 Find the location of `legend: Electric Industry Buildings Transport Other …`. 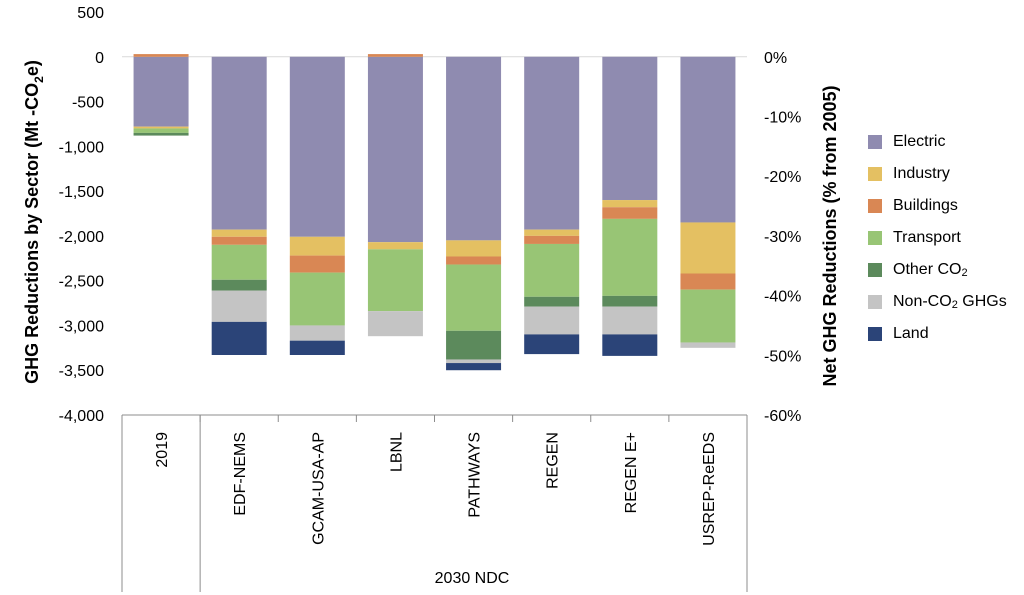

legend: Electric Industry Buildings Transport Other … is located at coordinates (937, 238).